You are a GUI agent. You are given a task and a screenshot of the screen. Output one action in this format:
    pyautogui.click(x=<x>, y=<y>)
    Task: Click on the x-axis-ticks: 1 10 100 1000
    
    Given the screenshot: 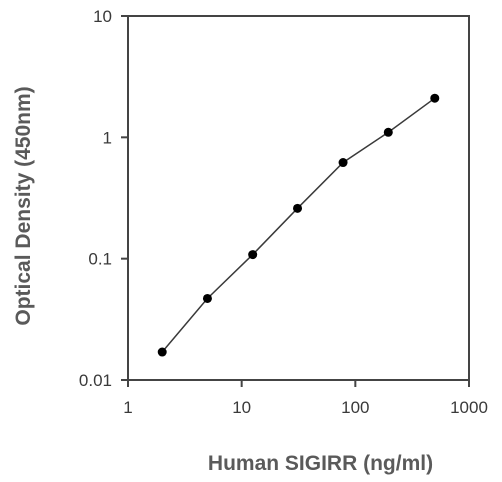 What is the action you would take?
    pyautogui.click(x=305, y=398)
    